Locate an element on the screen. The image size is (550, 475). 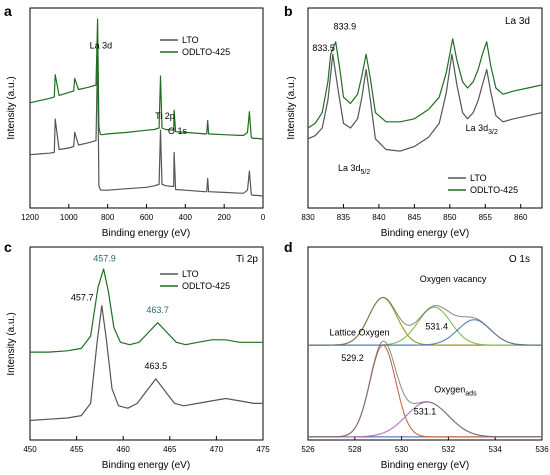
x-tick-label-a-6: 0 is located at coordinates (263, 217).